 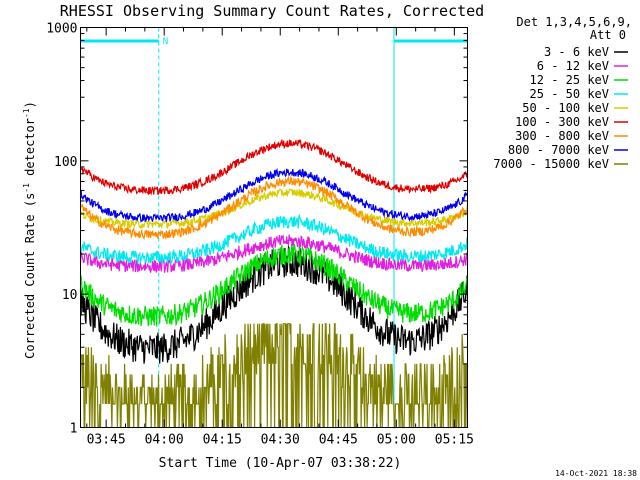 What do you see at coordinates (26, 113) in the screenshot?
I see `y-axis-label-sup2: -1` at bounding box center [26, 113].